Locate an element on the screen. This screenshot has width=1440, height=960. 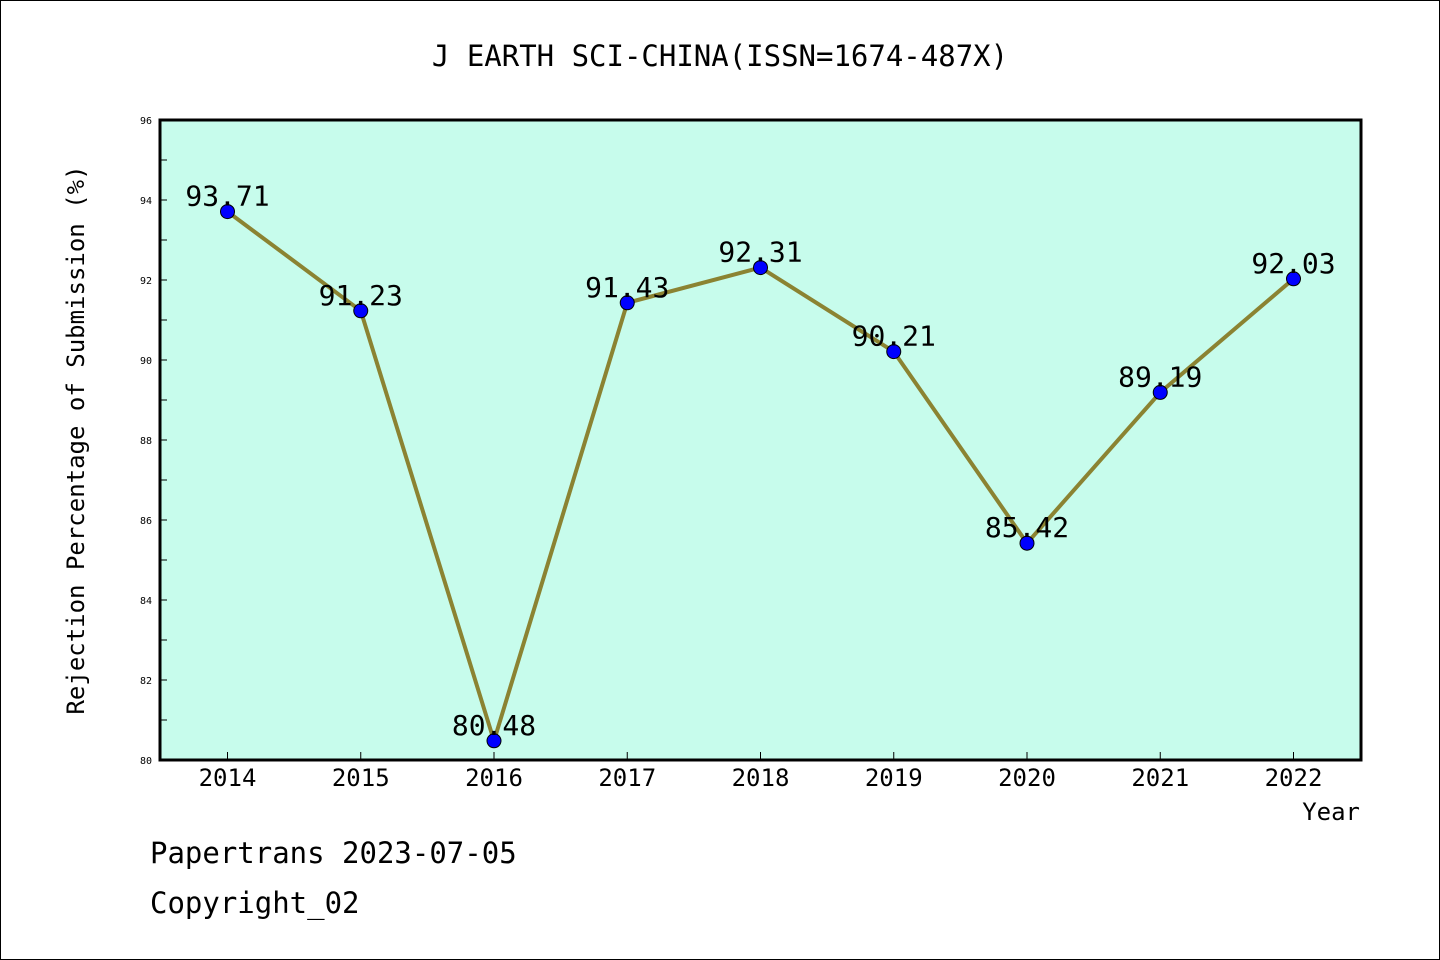
data-label: 91.23 is located at coordinates (361, 295).